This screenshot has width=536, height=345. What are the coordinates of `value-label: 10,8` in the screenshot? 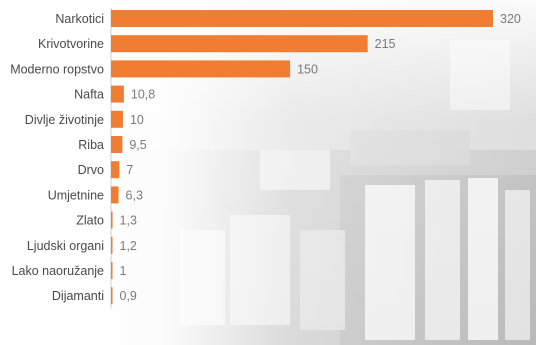 It's located at (143, 95).